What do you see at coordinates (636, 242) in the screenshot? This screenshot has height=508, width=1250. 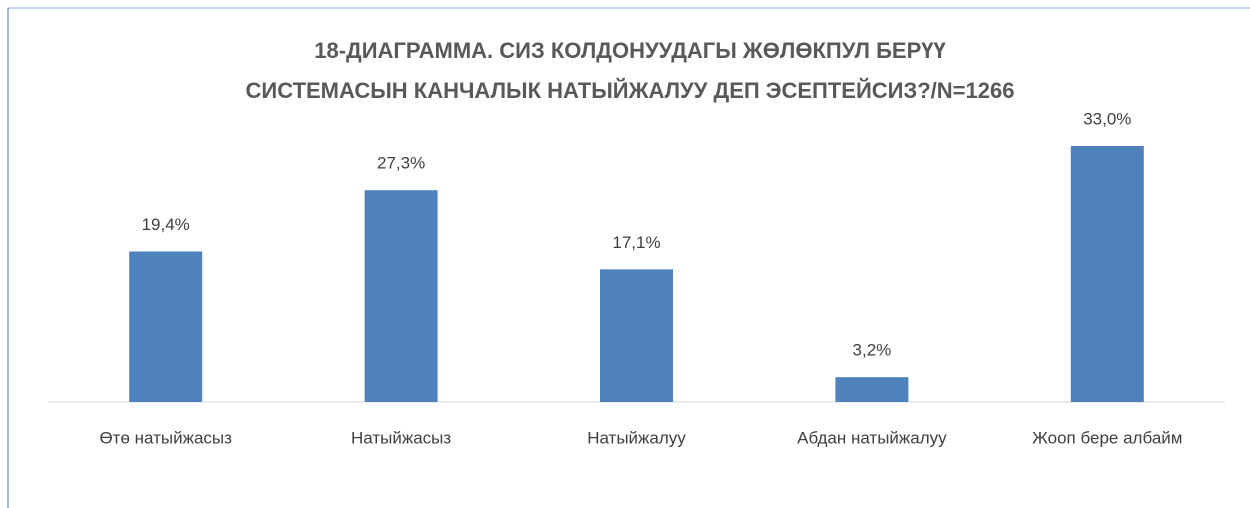 I see `data-label: 17,1%` at bounding box center [636, 242].